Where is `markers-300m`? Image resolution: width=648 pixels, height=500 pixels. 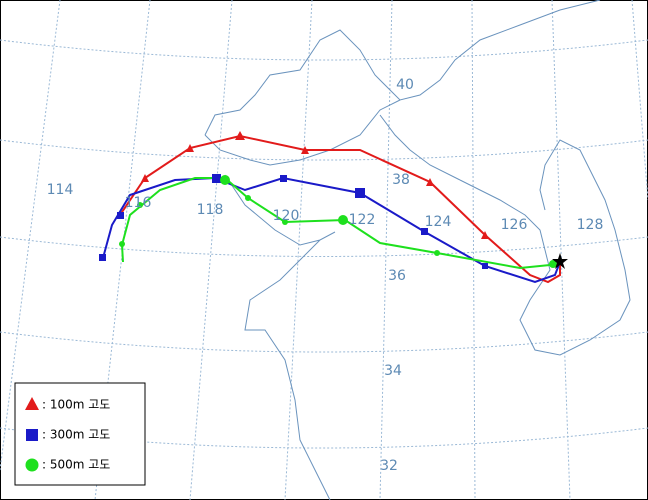 markers-300m is located at coordinates (293, 221).